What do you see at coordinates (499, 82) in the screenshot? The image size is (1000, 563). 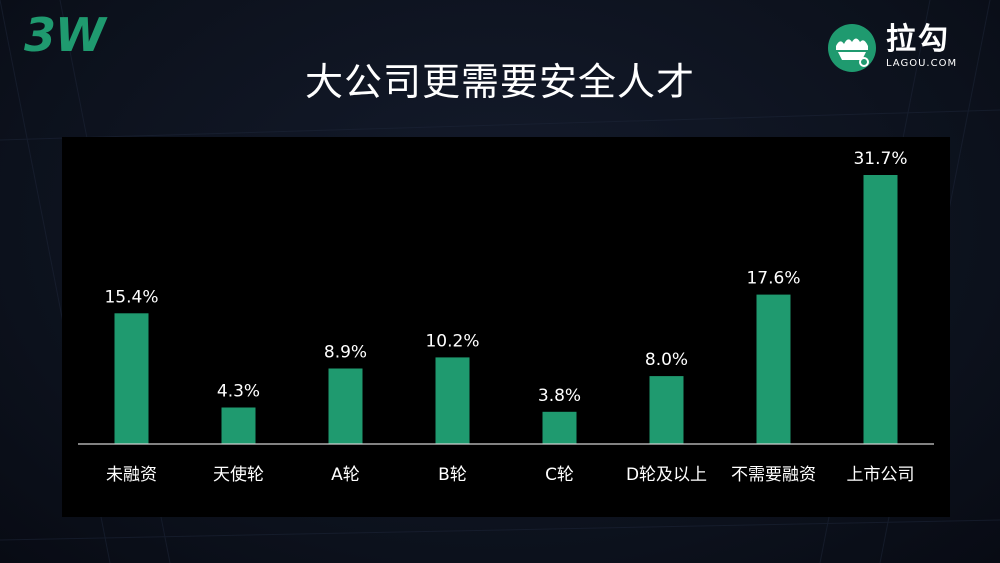 I see `slide-title: 大公司更需要安全人才` at bounding box center [499, 82].